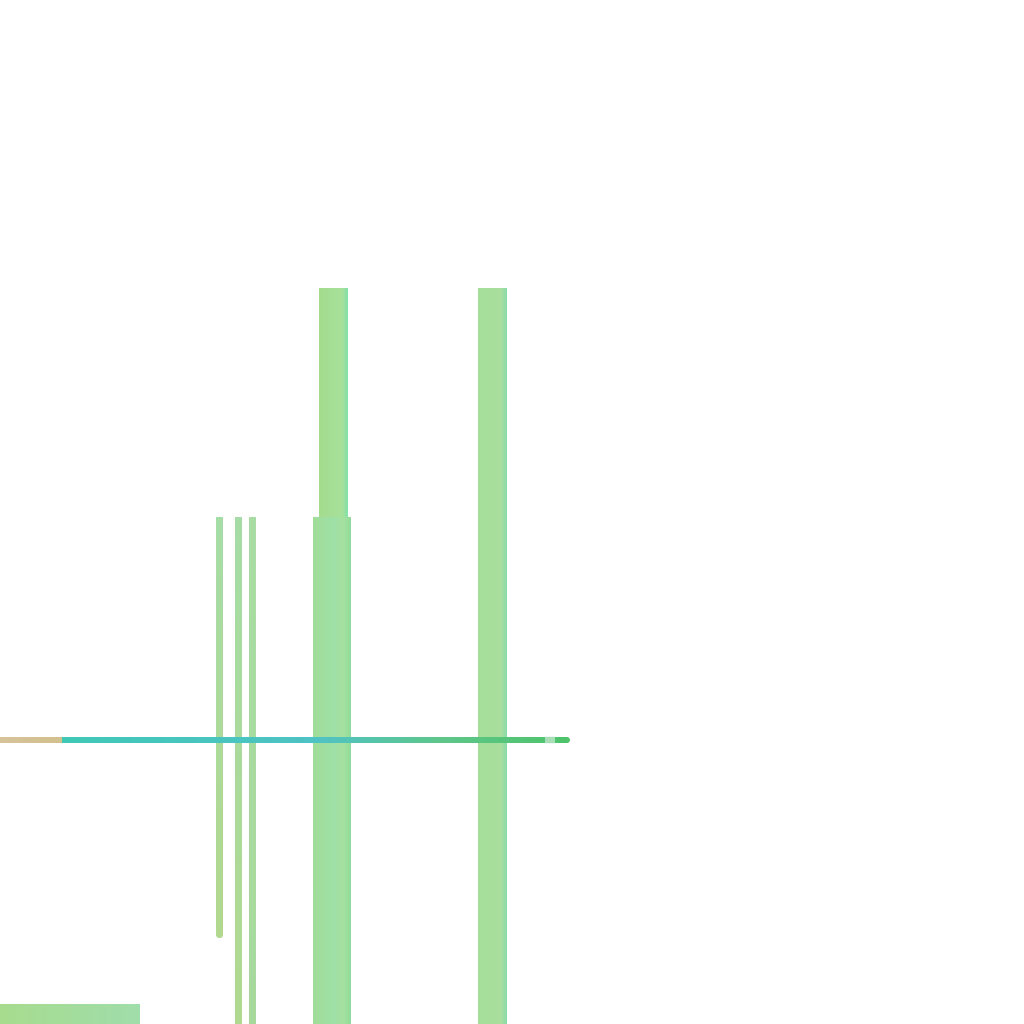 The height and width of the screenshot is (1024, 1024). I want to click on tall-column-lower-left, so click(332, 770).